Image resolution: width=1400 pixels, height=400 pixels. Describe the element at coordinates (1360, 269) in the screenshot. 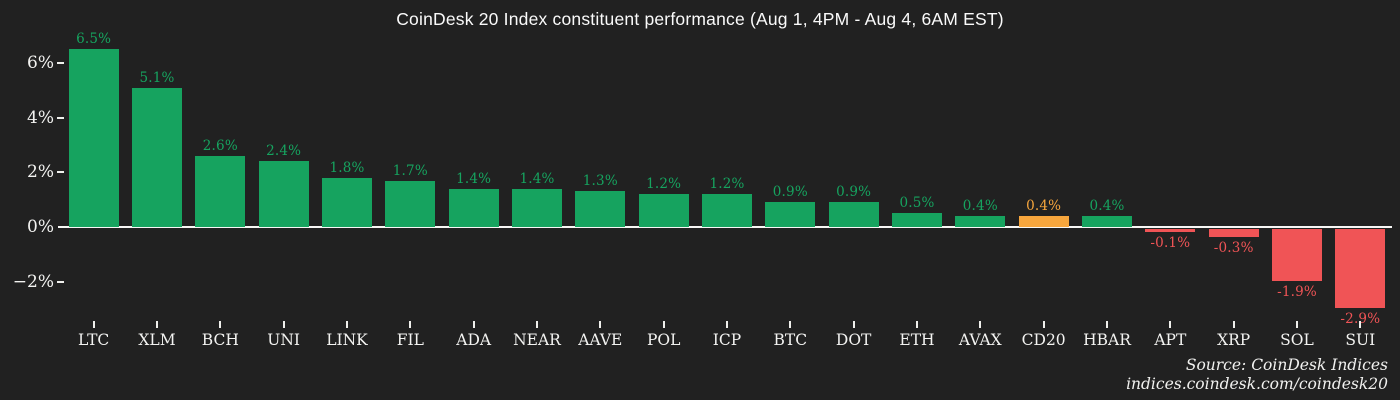

I see `bar-sui` at that location.